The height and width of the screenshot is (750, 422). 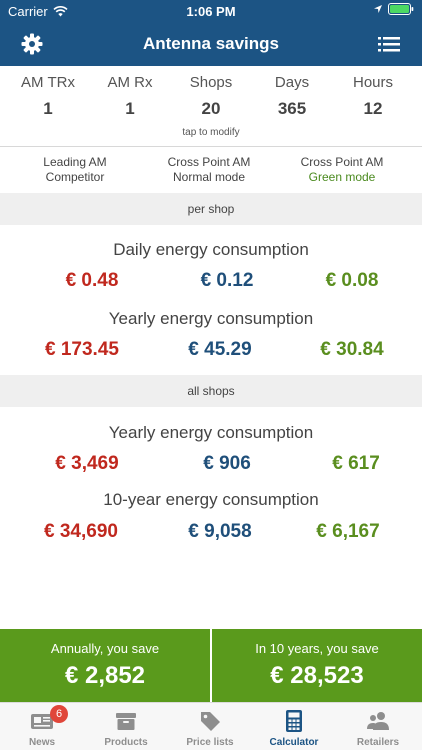 What do you see at coordinates (373, 96) in the screenshot?
I see `param-hours: Hours 12` at bounding box center [373, 96].